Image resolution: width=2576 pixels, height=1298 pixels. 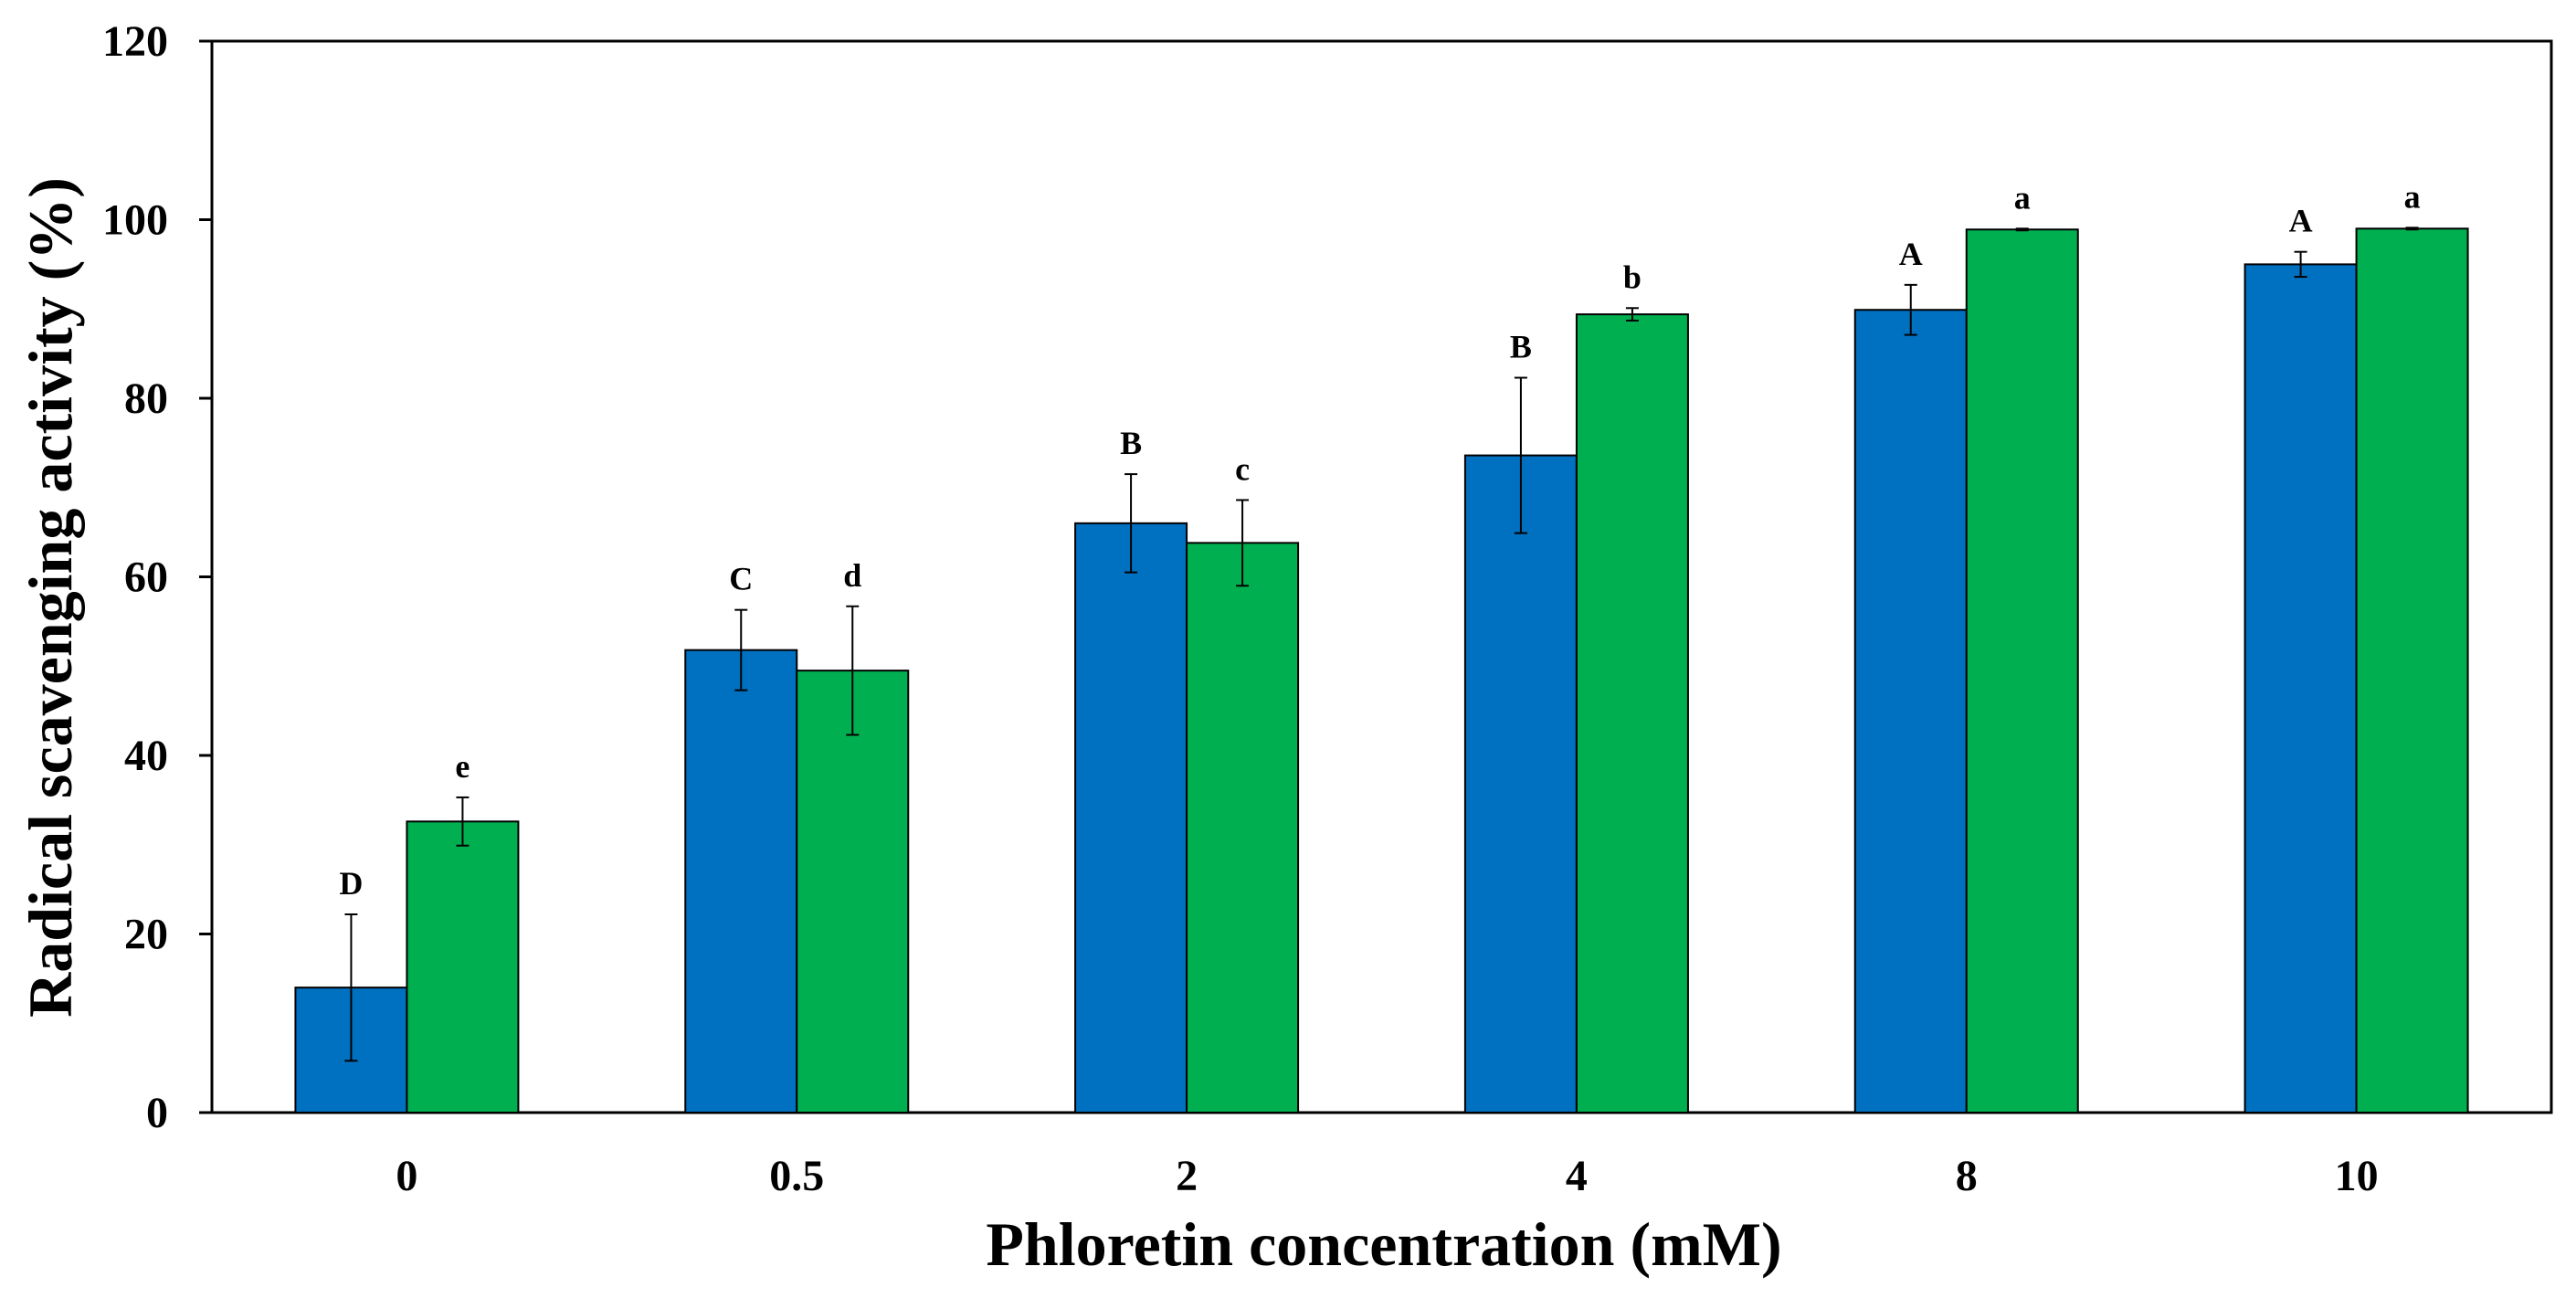 What do you see at coordinates (1187, 1176) in the screenshot?
I see `x-tick-label: 2` at bounding box center [1187, 1176].